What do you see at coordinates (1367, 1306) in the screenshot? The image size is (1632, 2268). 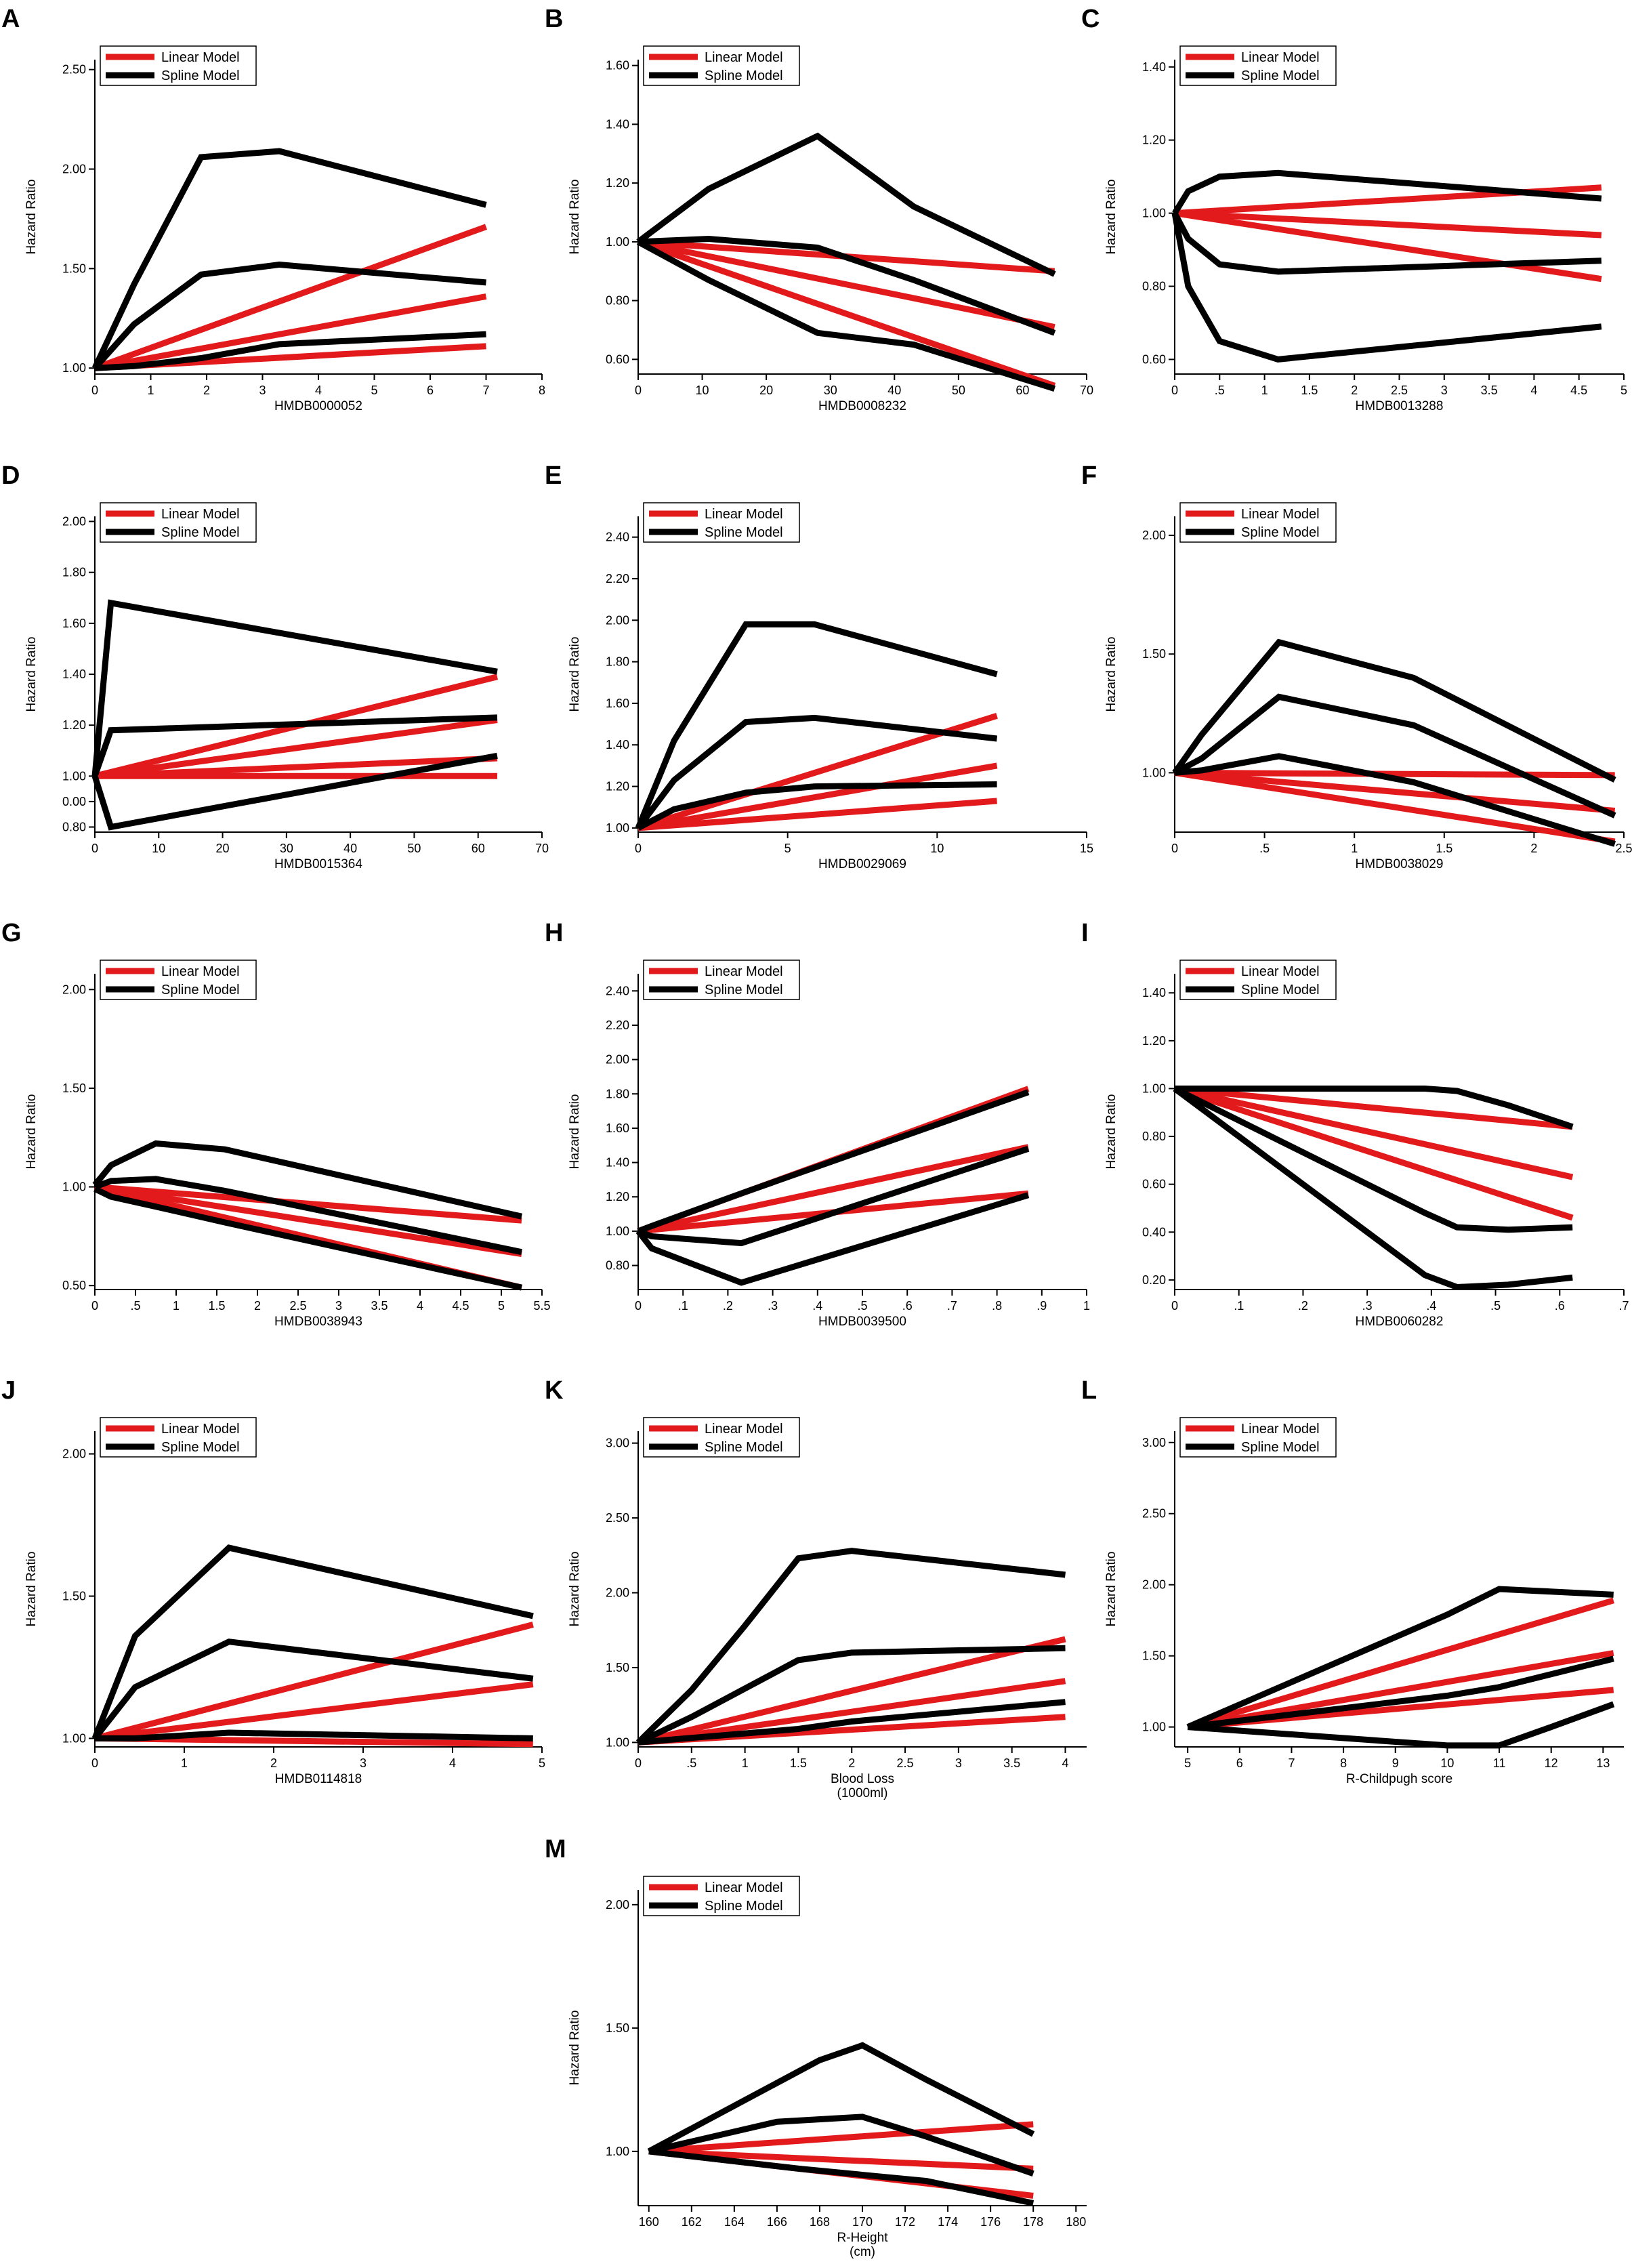 I see `x-tick-label: .3` at bounding box center [1367, 1306].